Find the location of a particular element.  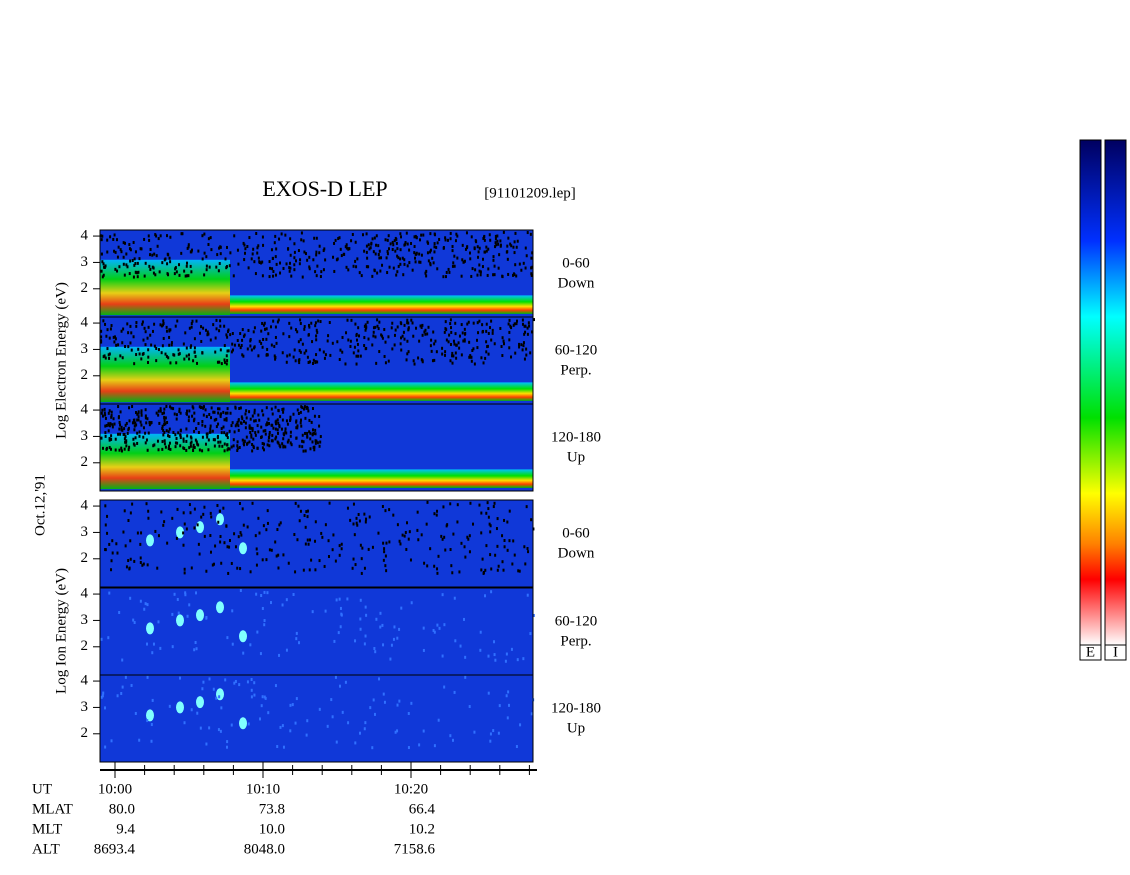

colorbar is located at coordinates (1090, 392).